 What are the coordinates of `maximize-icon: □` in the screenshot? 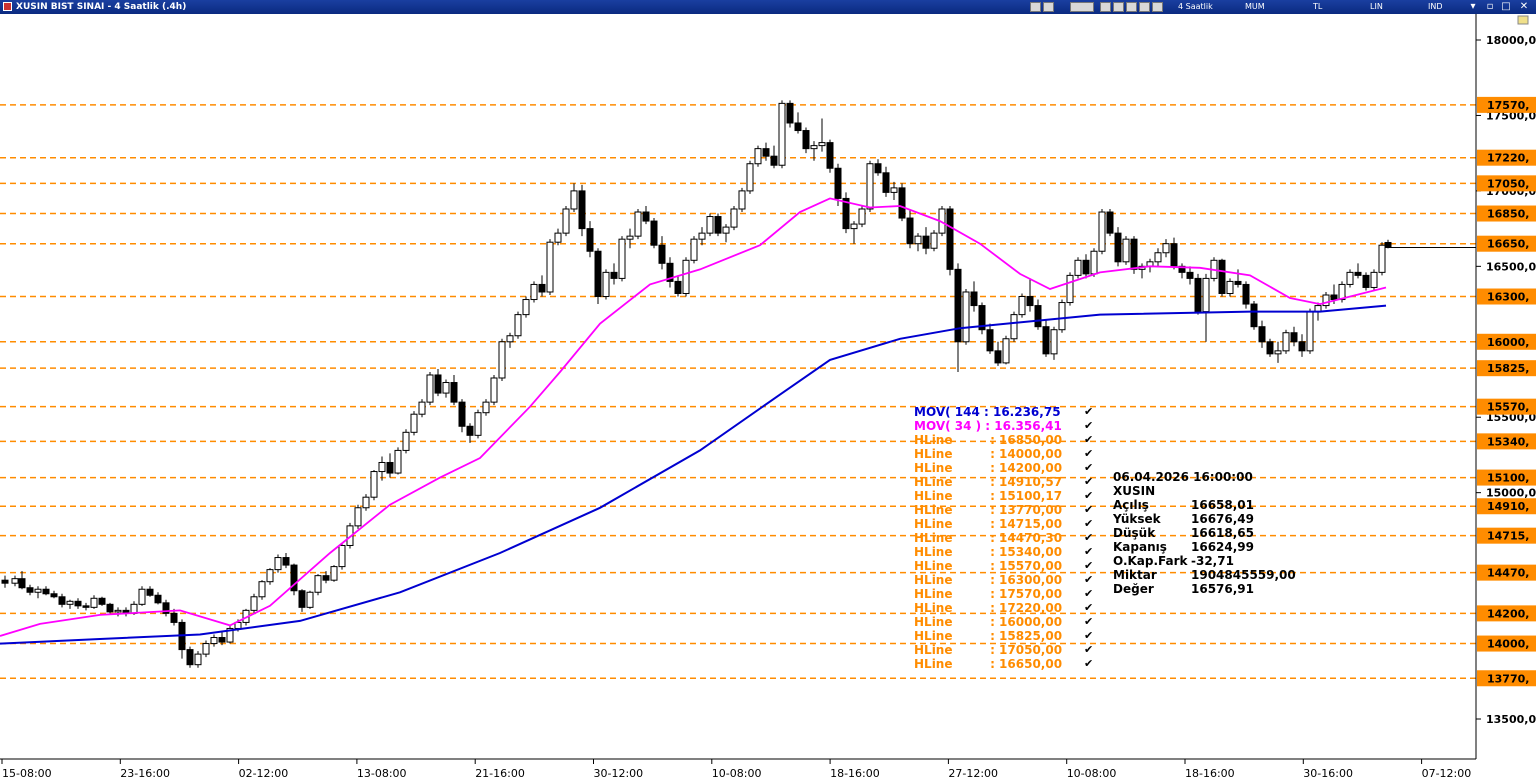 It's located at (1506, 6).